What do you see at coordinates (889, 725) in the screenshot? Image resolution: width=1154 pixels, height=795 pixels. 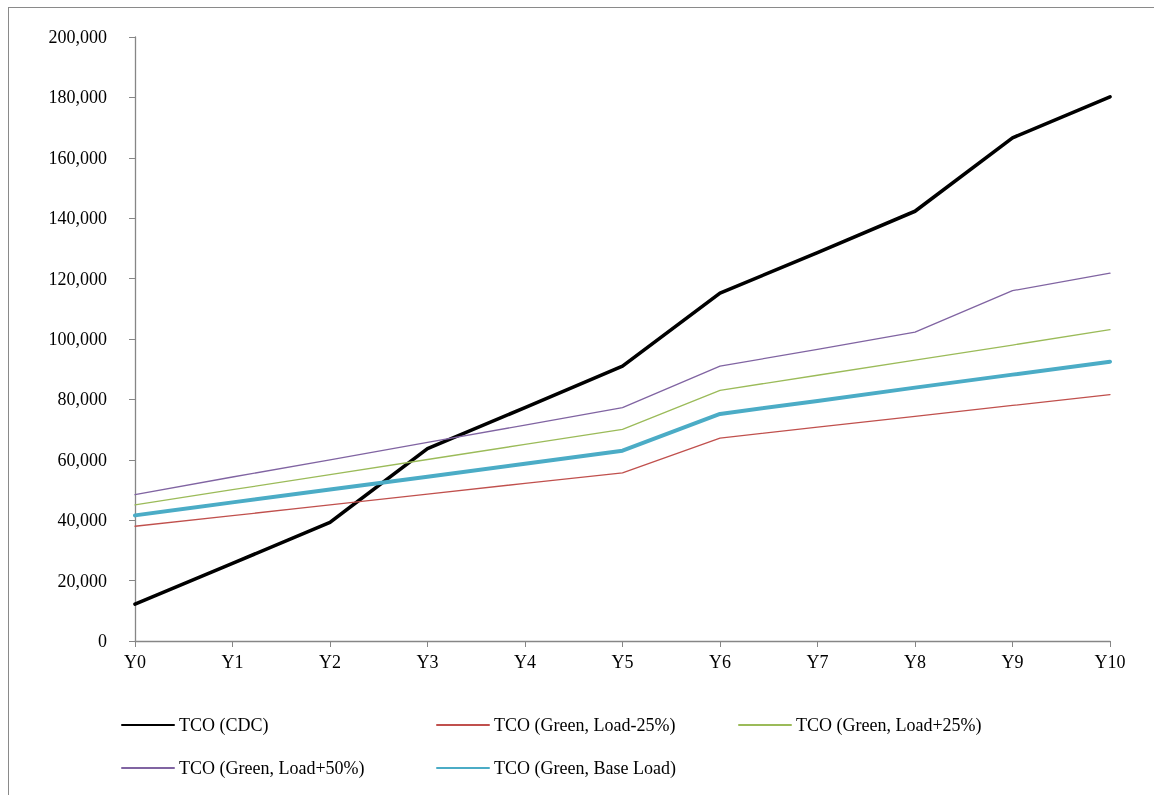 I see `legend-label: TCO (Green, Load+25%)` at bounding box center [889, 725].